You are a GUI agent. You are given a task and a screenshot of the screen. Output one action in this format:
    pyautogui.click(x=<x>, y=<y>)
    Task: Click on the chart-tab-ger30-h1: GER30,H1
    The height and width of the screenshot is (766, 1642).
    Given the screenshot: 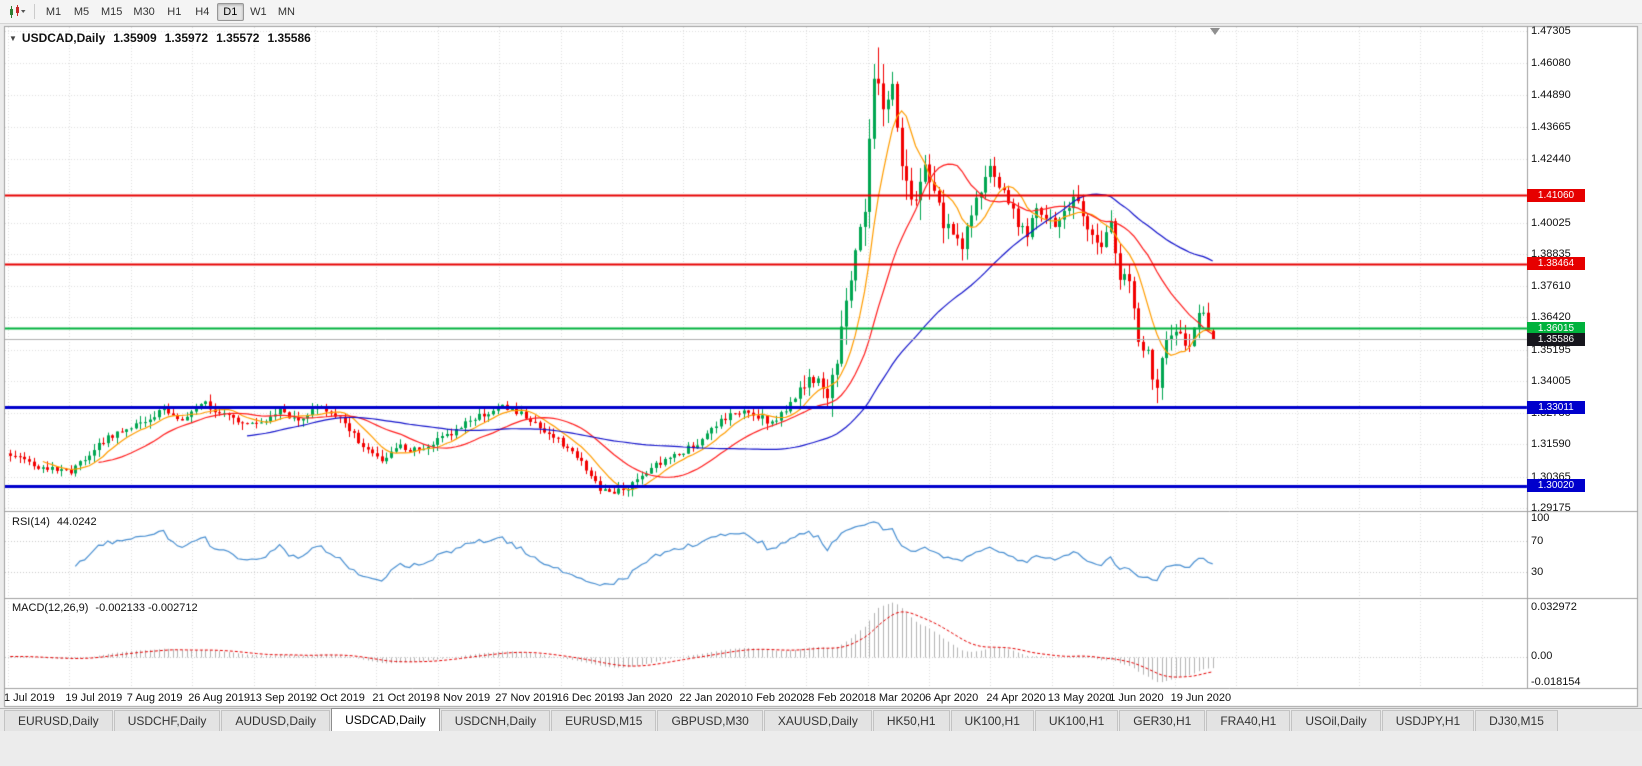 What is the action you would take?
    pyautogui.click(x=1162, y=720)
    